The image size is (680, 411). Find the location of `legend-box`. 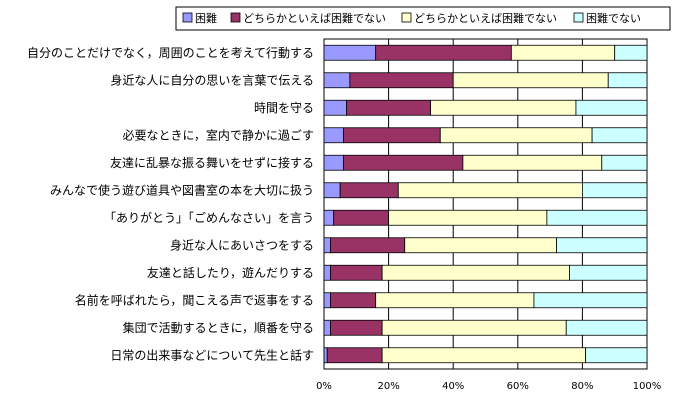

legend-box is located at coordinates (423, 18).